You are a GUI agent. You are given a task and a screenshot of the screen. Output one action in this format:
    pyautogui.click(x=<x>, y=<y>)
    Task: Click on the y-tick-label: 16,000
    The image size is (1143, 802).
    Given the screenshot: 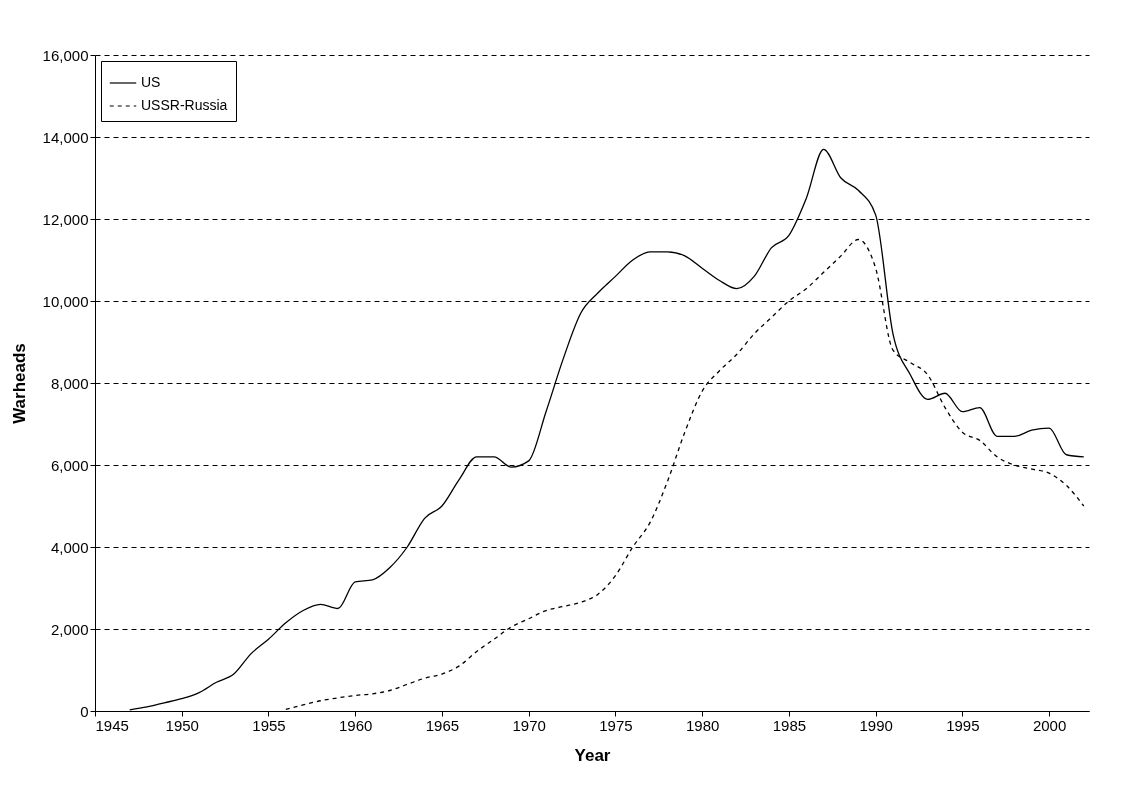 What is the action you would take?
    pyautogui.click(x=65, y=55)
    